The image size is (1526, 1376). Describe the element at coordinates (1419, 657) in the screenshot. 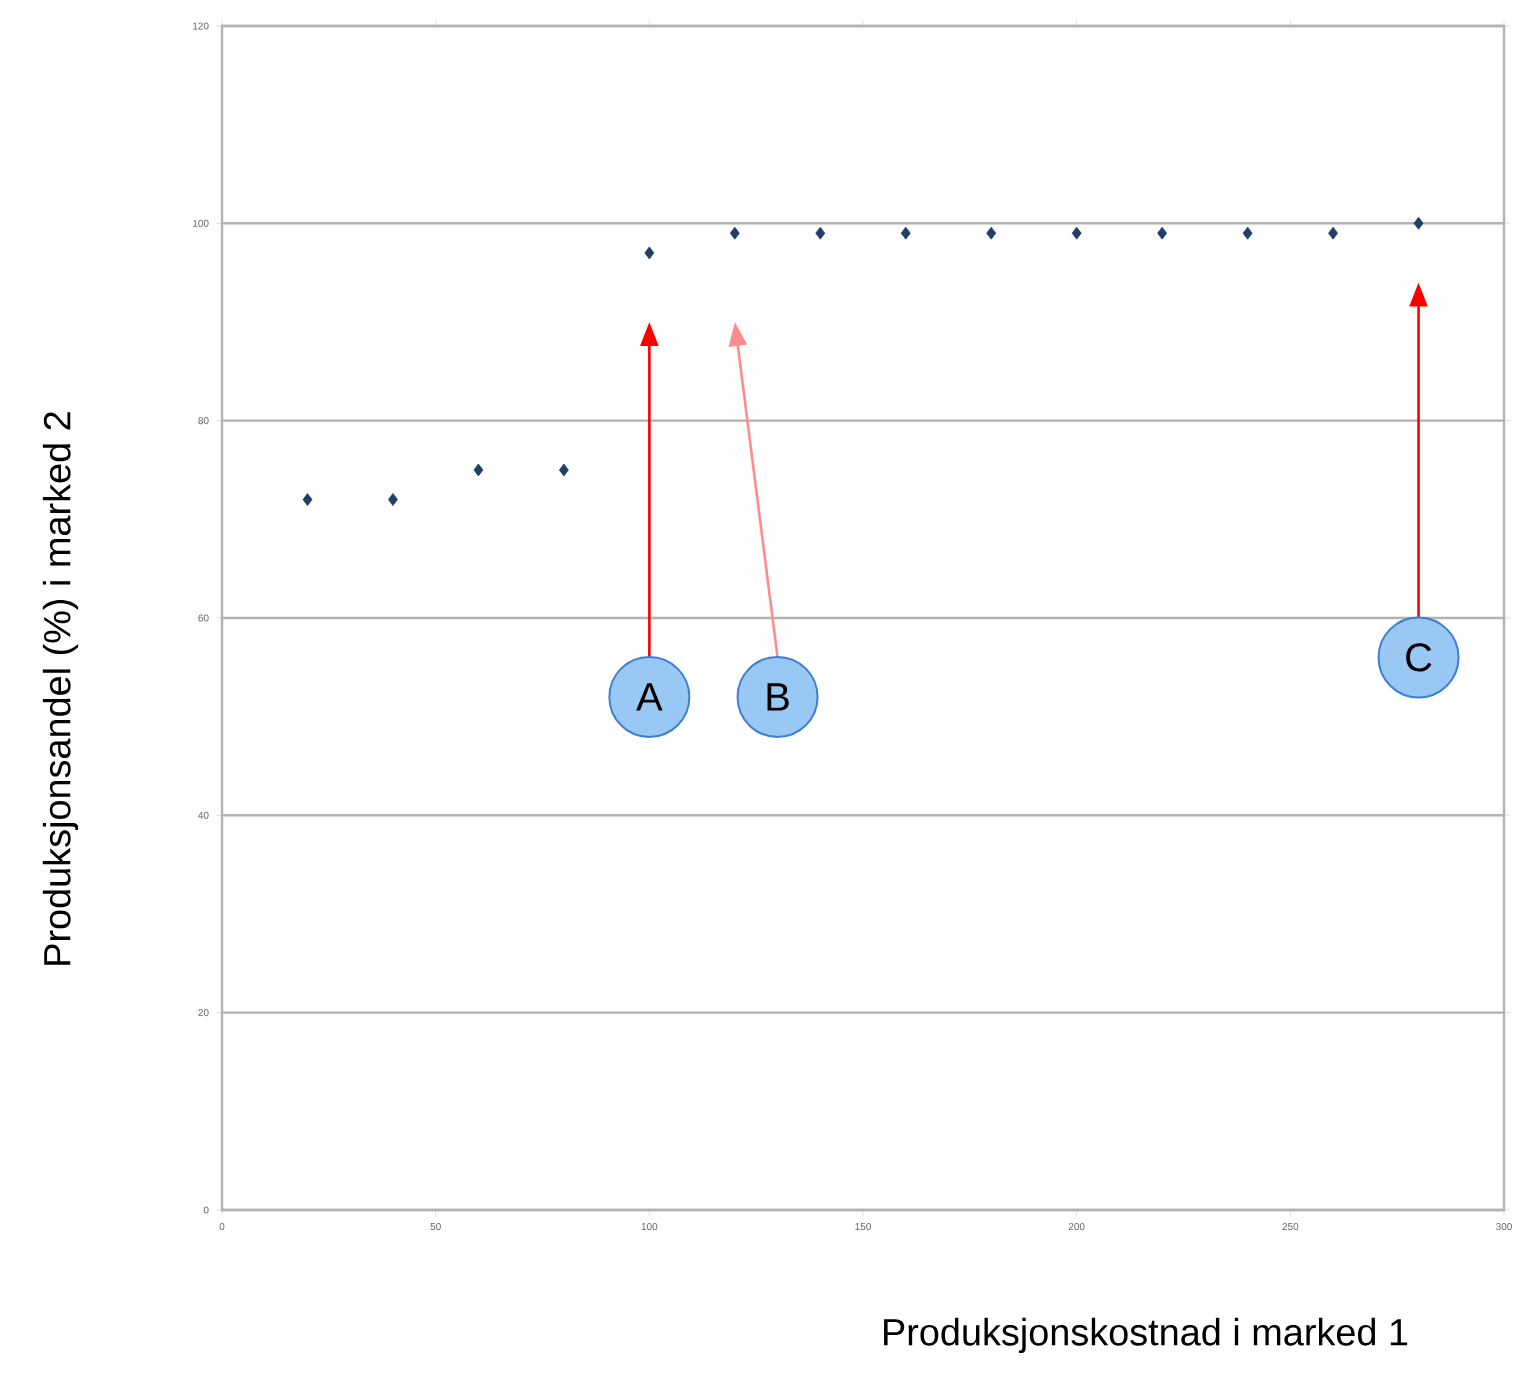

I see `annotation: C` at that location.